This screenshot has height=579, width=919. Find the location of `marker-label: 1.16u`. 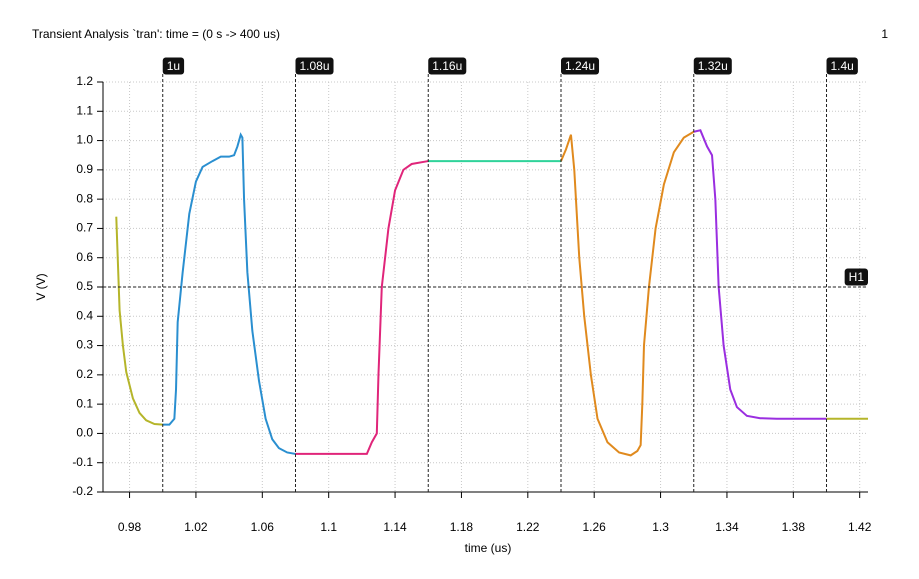

marker-label: 1.16u is located at coordinates (447, 66).